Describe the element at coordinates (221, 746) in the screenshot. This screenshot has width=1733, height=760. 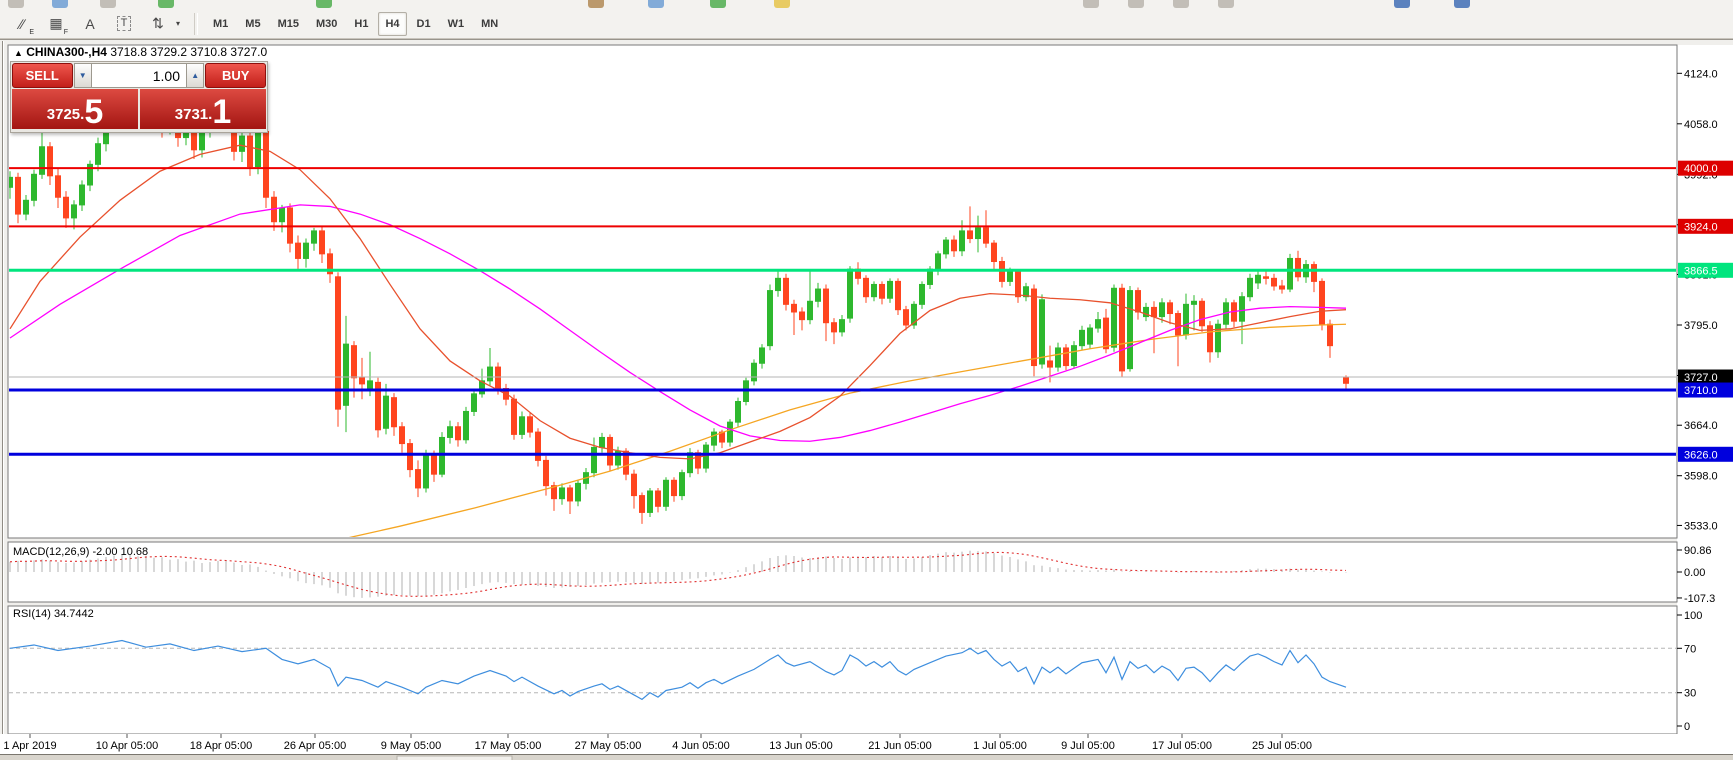
I see `time-label: 18 Apr 05:00` at that location.